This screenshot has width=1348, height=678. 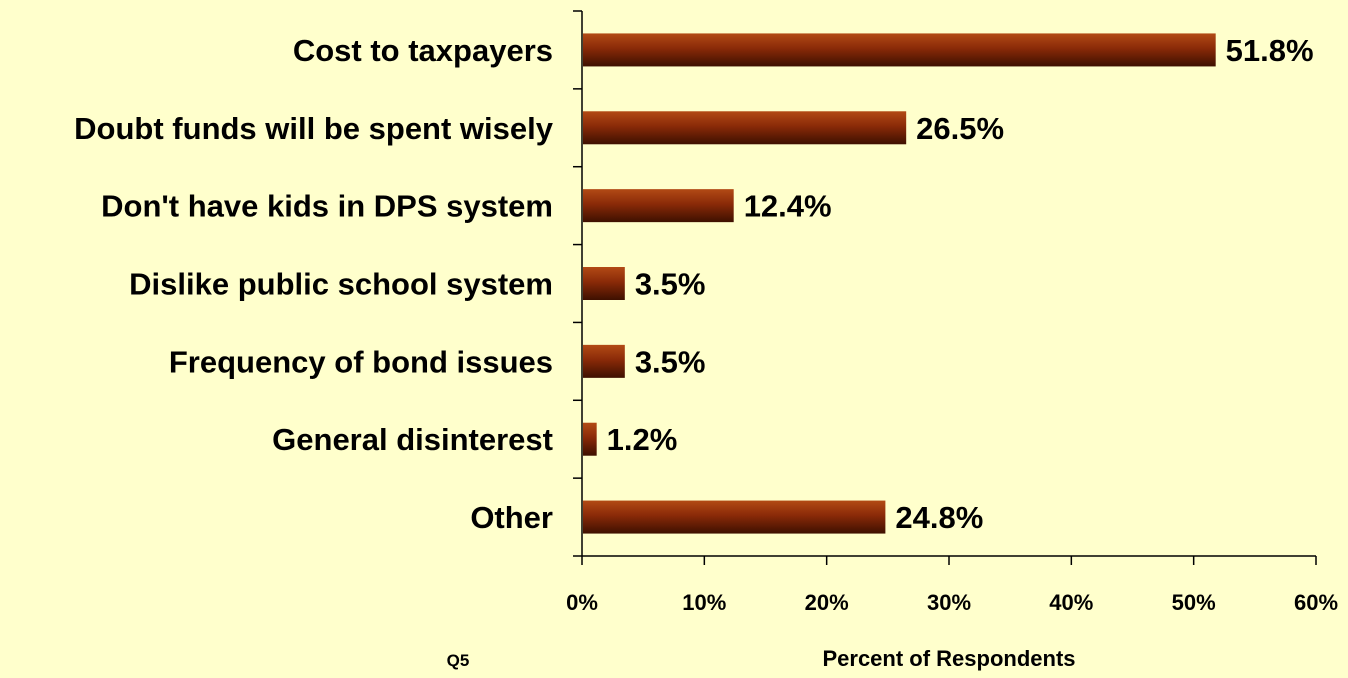 I want to click on data-label: 51.8%, so click(x=1270, y=50).